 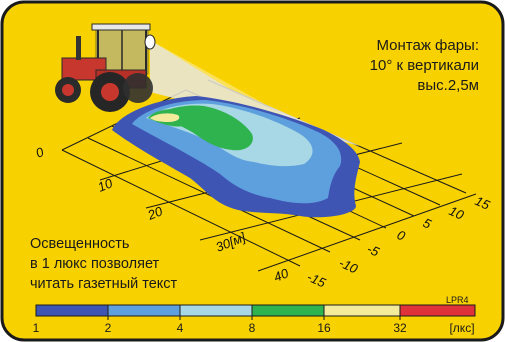 What do you see at coordinates (78, 48) in the screenshot?
I see `tractor-exhaust` at bounding box center [78, 48].